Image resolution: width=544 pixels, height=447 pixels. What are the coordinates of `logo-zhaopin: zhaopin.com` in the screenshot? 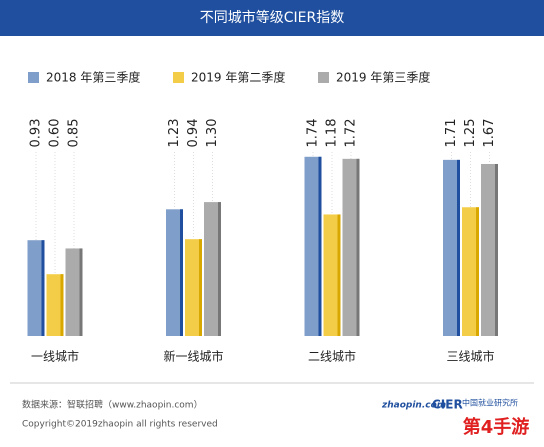 It's located at (413, 406).